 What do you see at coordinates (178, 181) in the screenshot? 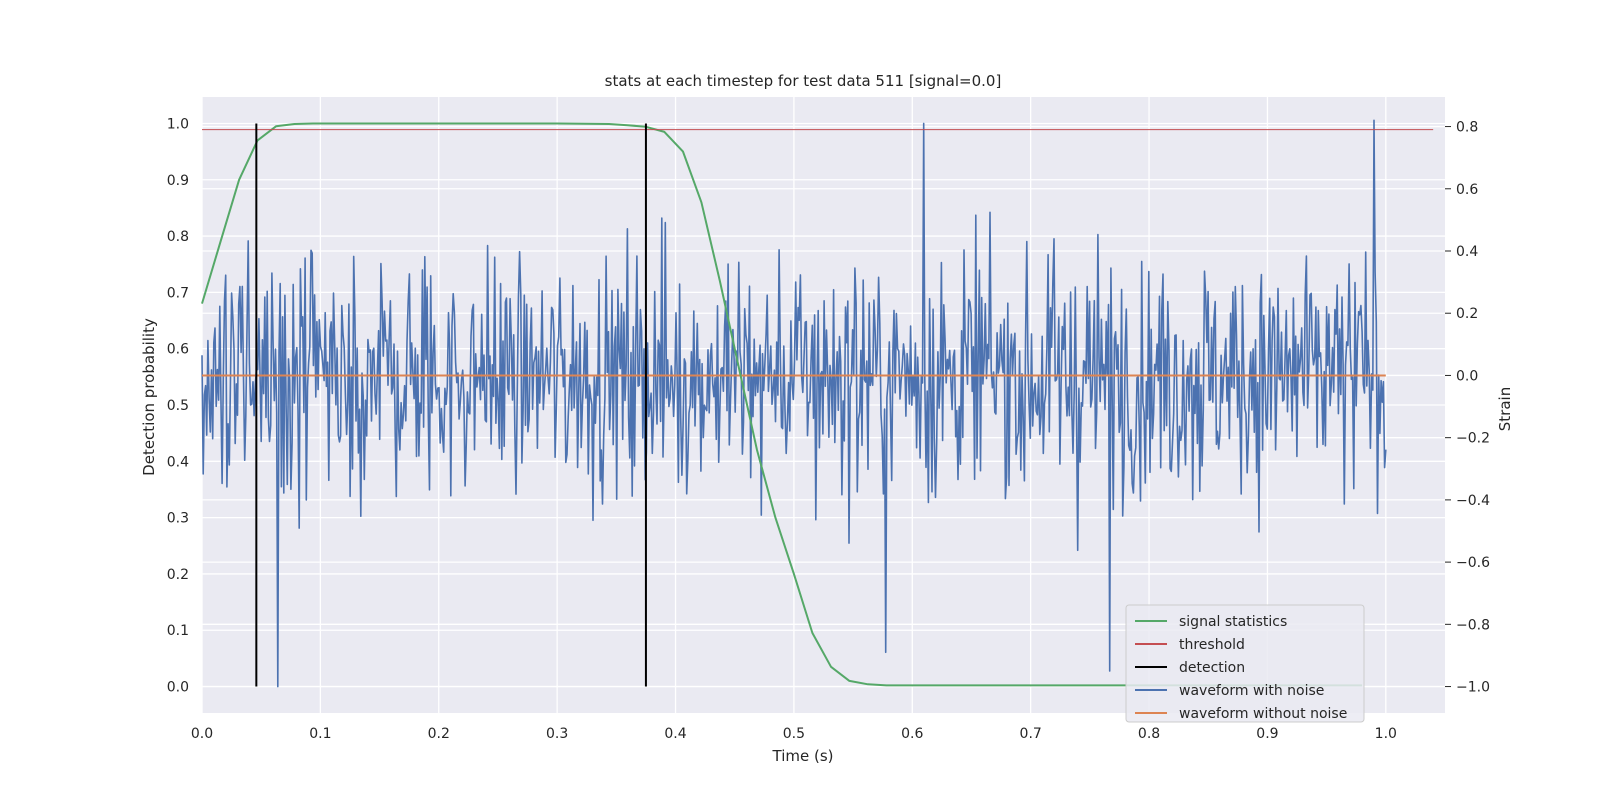
I see `y-tick-label: 0.9` at bounding box center [178, 181].